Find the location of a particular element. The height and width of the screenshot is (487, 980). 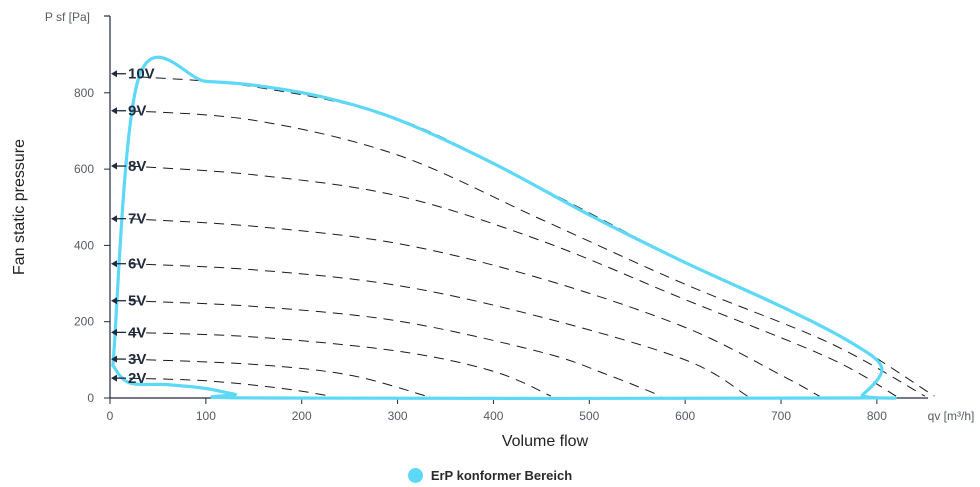

voltage-marker-3v: 3V is located at coordinates (128, 359).